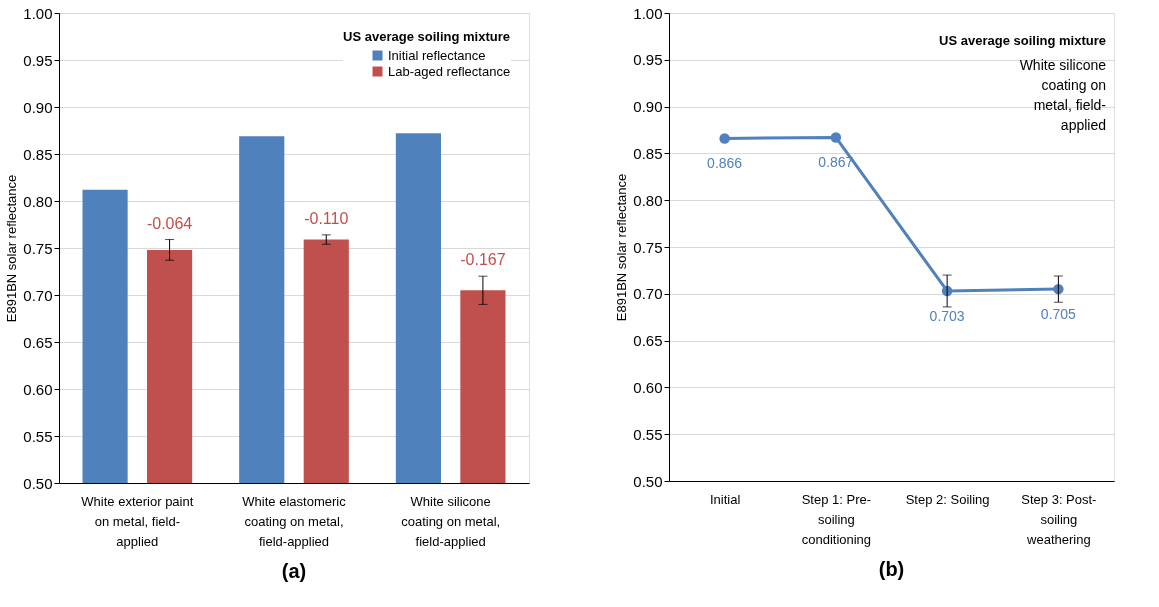 This screenshot has width=1159, height=607. What do you see at coordinates (836, 519) in the screenshot?
I see `x-tick-label: Step 1: Pre-soiling conditioning` at bounding box center [836, 519].